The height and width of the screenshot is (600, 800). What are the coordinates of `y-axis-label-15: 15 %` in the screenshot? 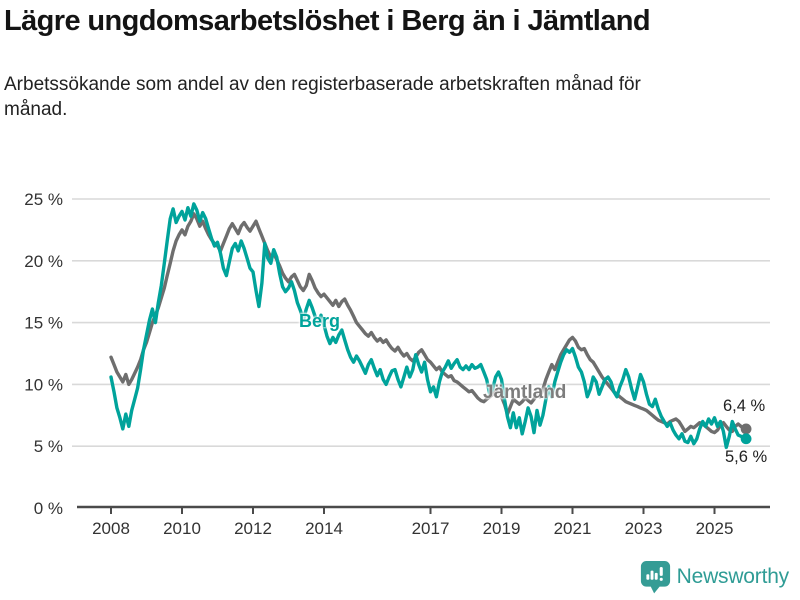 It's located at (43, 323).